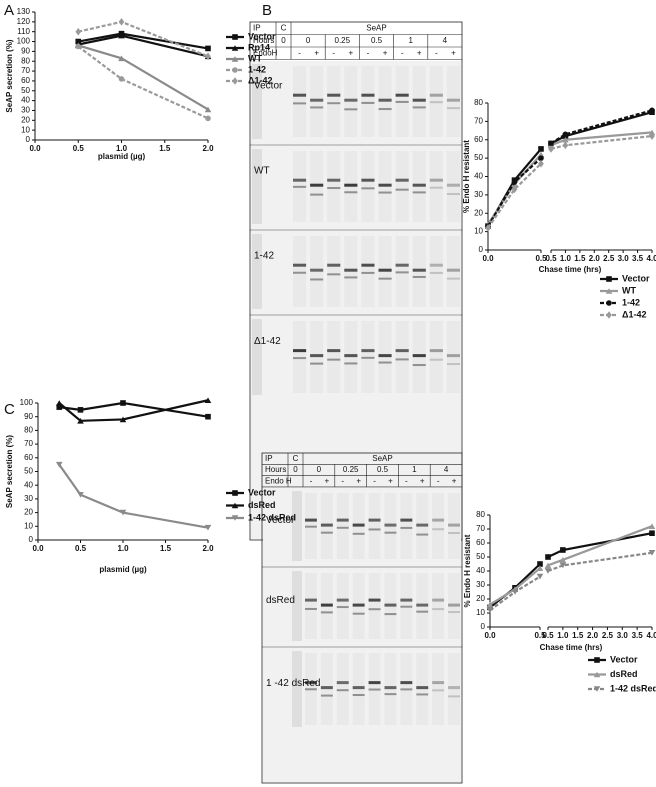  Describe the element at coordinates (319, 469) in the screenshot. I see `hour-label: 0` at that location.